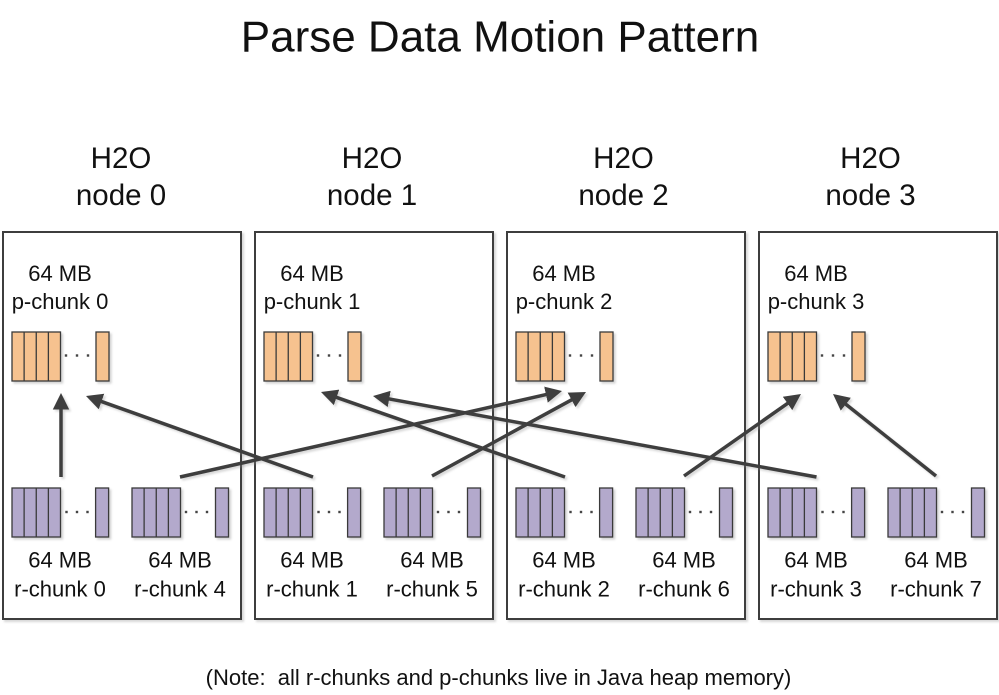 The height and width of the screenshot is (695, 999). I want to click on svg-text: p-chunk 1, so click(312, 301).